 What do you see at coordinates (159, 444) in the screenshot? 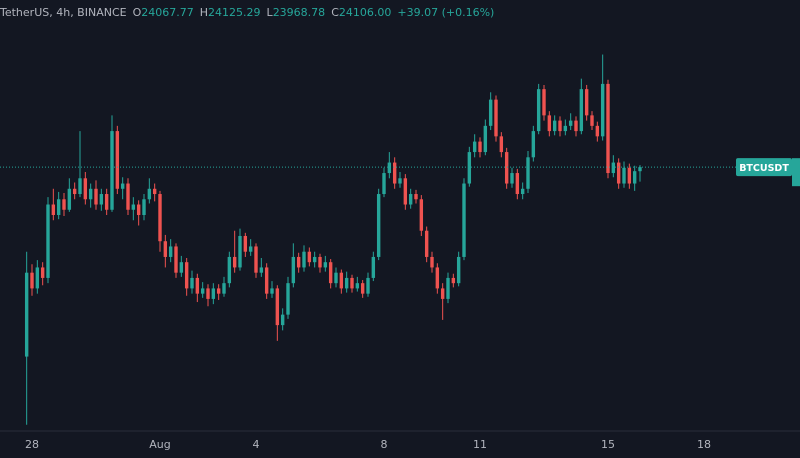
I see `x-tick-label: Aug` at bounding box center [159, 444].